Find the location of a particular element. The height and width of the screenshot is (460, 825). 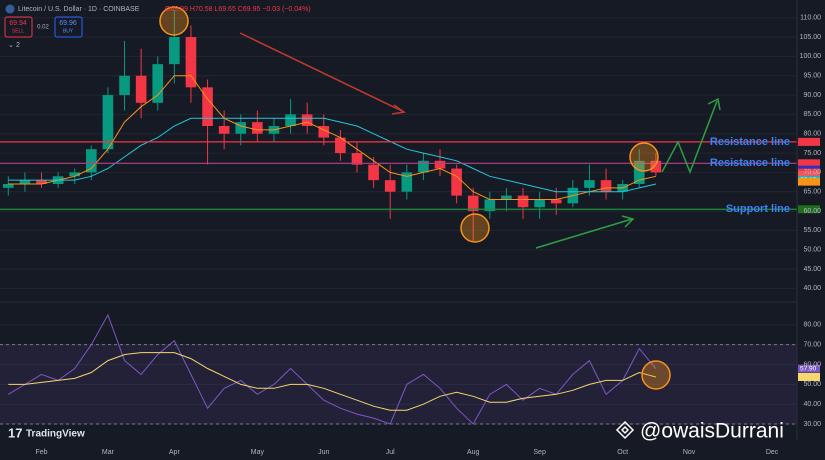

watermark-icon is located at coordinates (625, 430).